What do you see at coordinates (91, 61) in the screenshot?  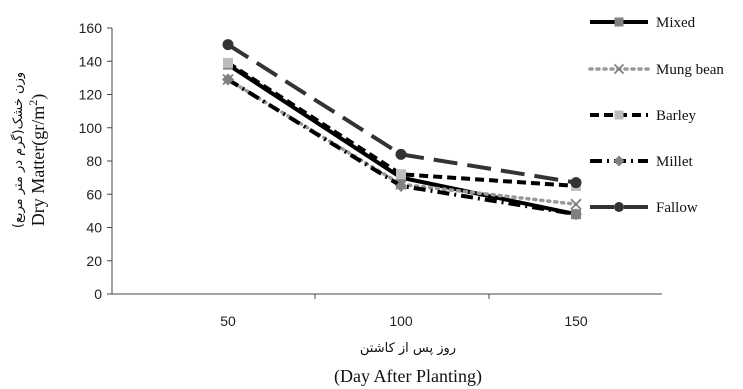 I see `y-tick-label: 140` at bounding box center [91, 61].